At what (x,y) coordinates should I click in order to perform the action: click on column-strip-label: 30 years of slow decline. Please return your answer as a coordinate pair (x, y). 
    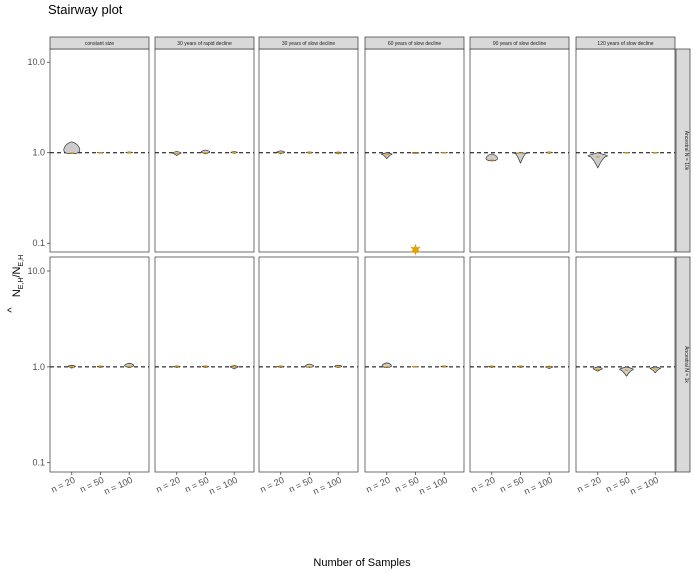
    Looking at the image, I should click on (309, 44).